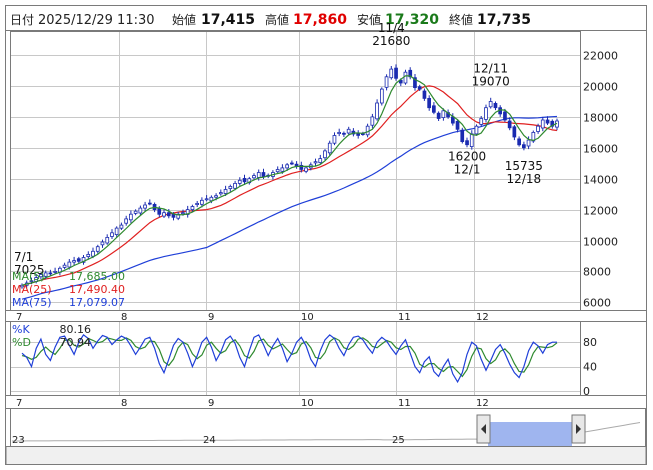  Describe the element at coordinates (600, 211) in the screenshot. I see `y-tick-label: 12000` at that location.